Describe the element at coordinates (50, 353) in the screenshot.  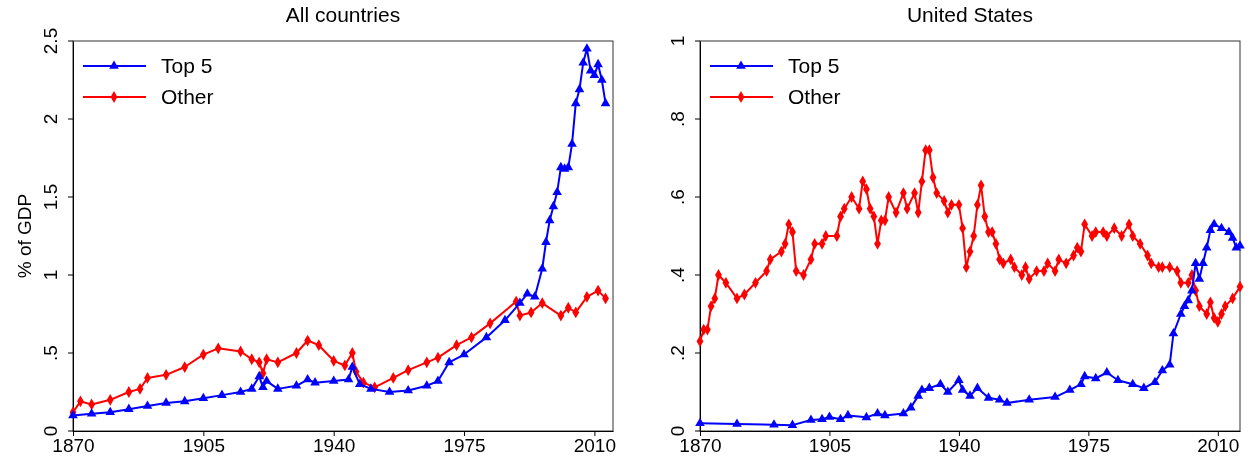
I see `y-tick-label: .5` at that location.